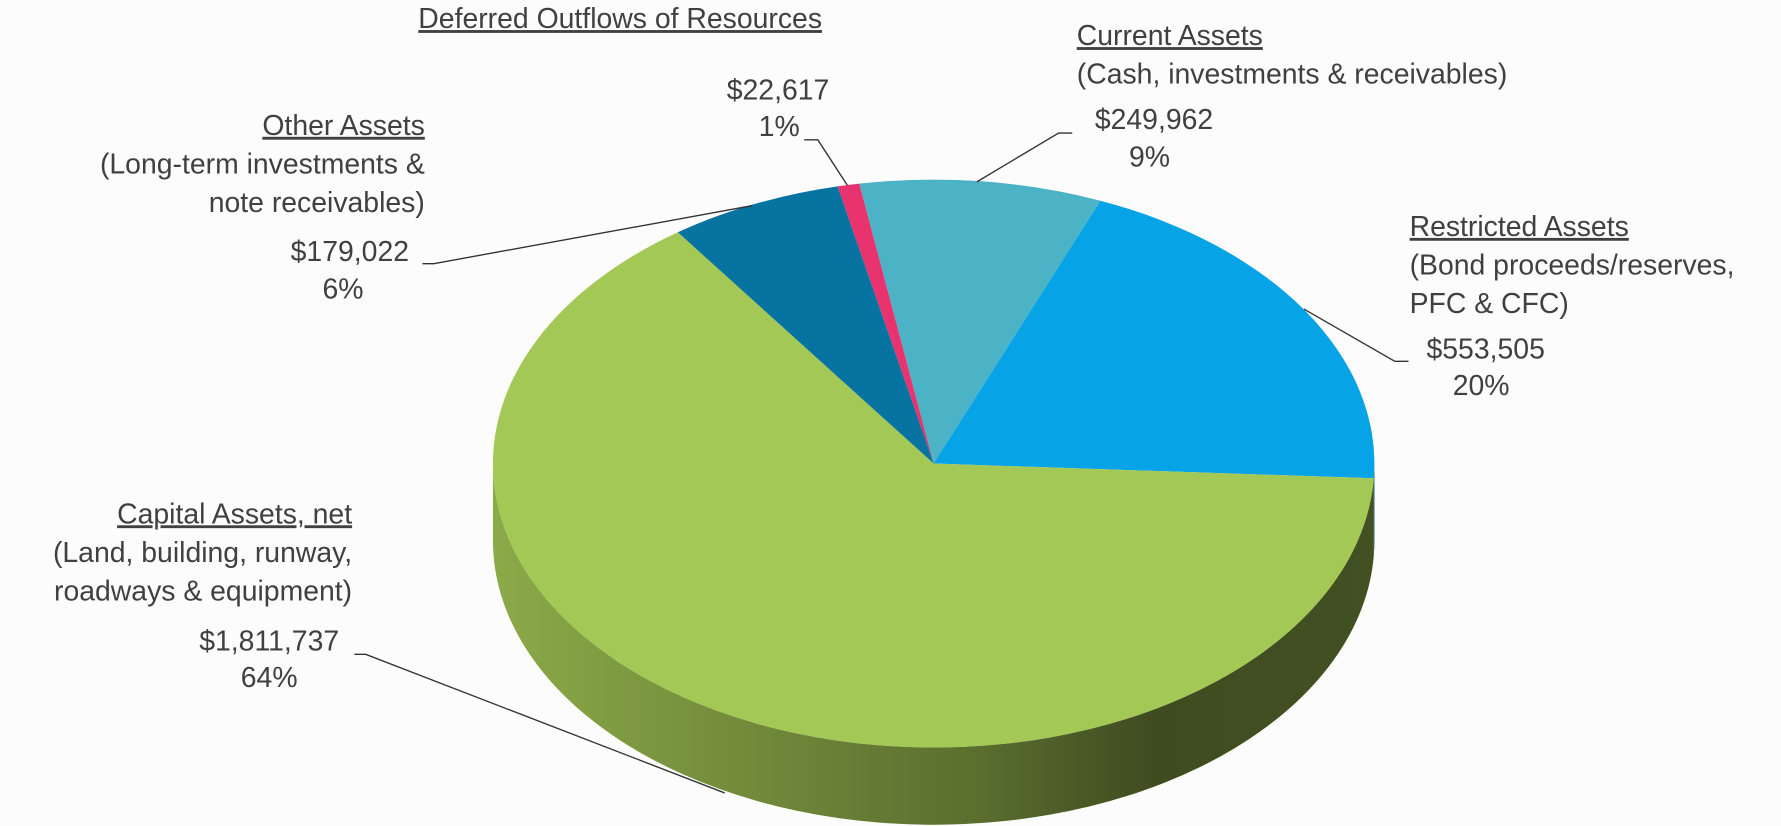  Describe the element at coordinates (1170, 36) in the screenshot. I see `category-label: Current Assets` at that location.